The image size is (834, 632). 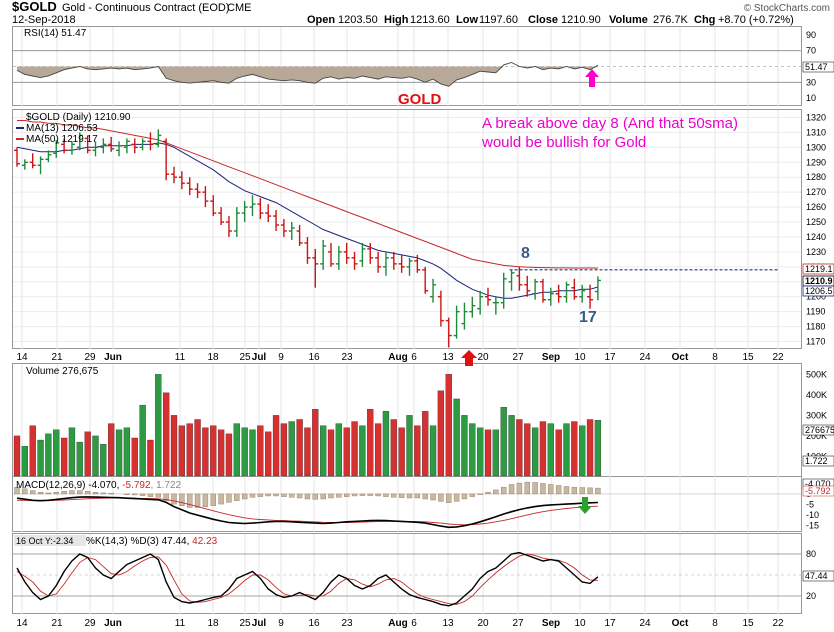 I want to click on price-annotation-line2: would be bullish for Gold, so click(x=563, y=142).